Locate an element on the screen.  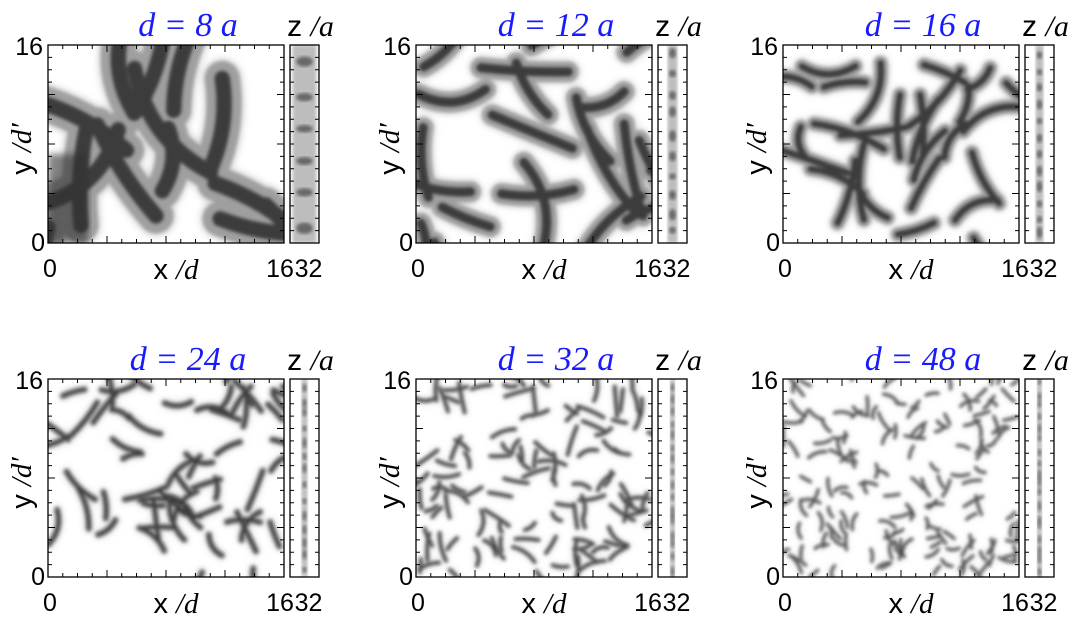
panel-title: d = 32 a is located at coordinates (556, 359).